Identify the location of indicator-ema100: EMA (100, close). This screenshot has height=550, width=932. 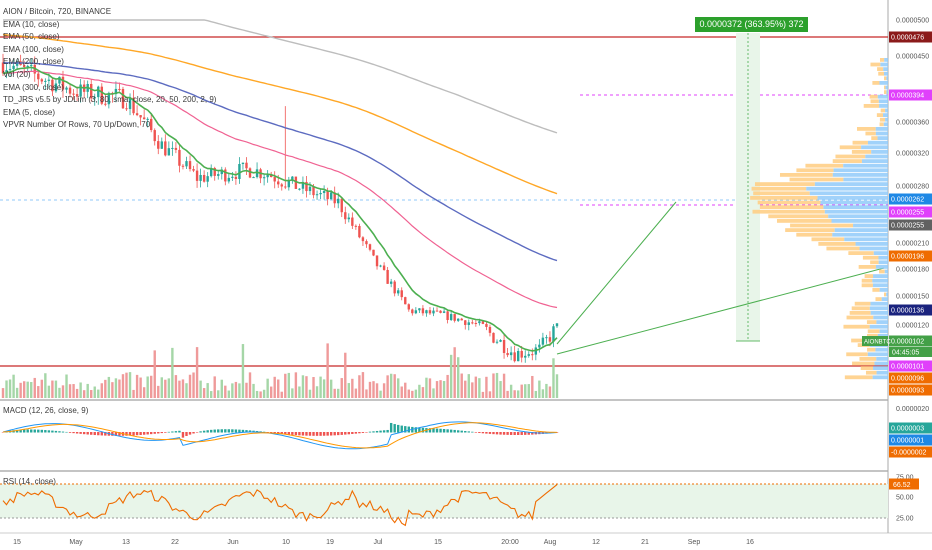
(33, 49).